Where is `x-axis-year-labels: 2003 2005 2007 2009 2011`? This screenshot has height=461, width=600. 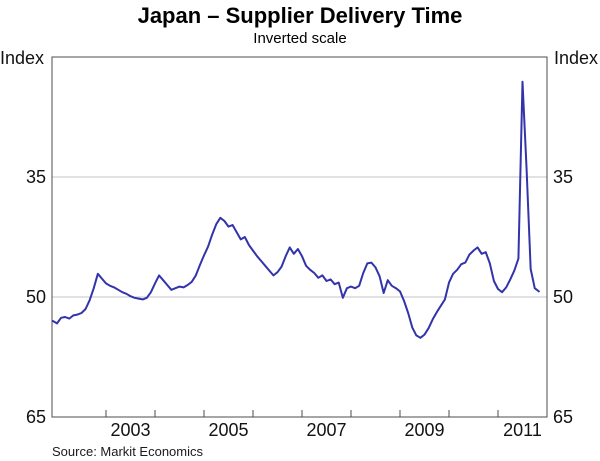 x-axis-year-labels: 2003 2005 2007 2009 2011 is located at coordinates (325, 430).